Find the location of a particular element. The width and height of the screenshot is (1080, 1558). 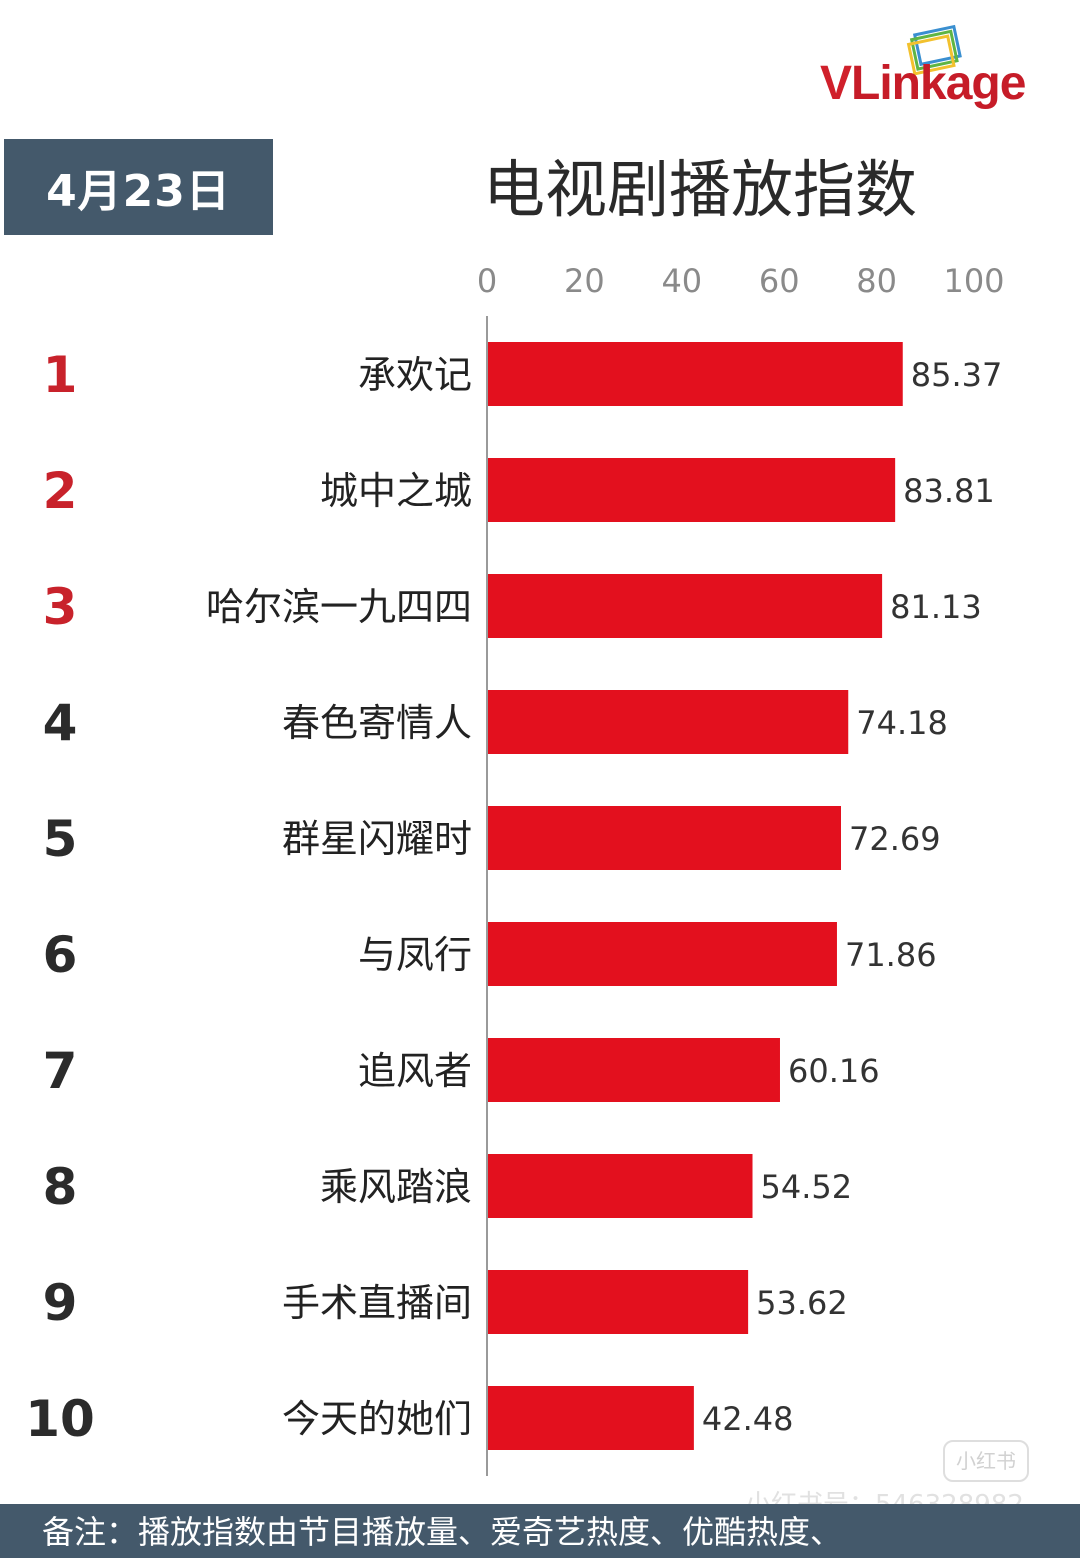

x-tick-label: 40 is located at coordinates (681, 281).